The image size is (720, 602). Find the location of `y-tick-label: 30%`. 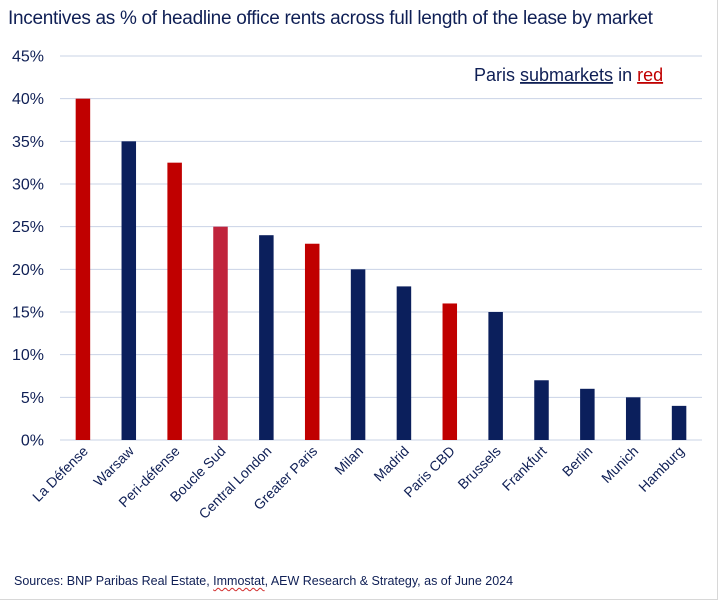

y-tick-label: 30% is located at coordinates (28, 185).